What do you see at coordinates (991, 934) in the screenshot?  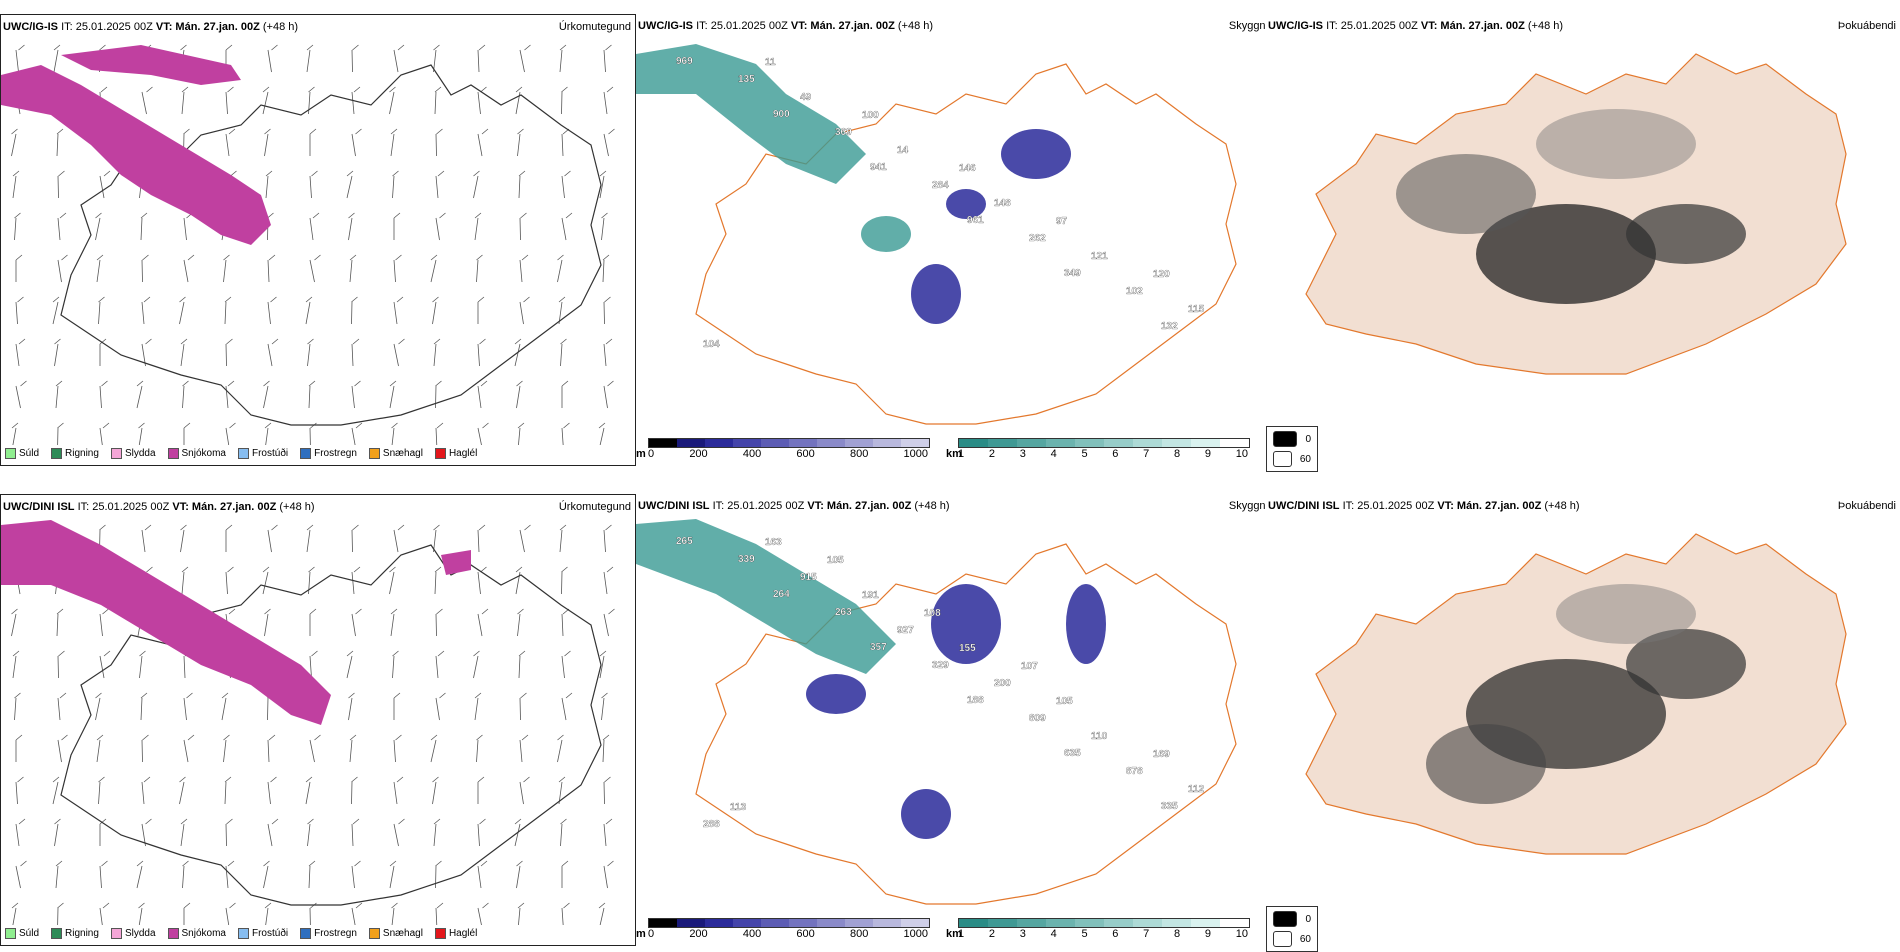 I see `colorbar-tick: 2` at bounding box center [991, 934].